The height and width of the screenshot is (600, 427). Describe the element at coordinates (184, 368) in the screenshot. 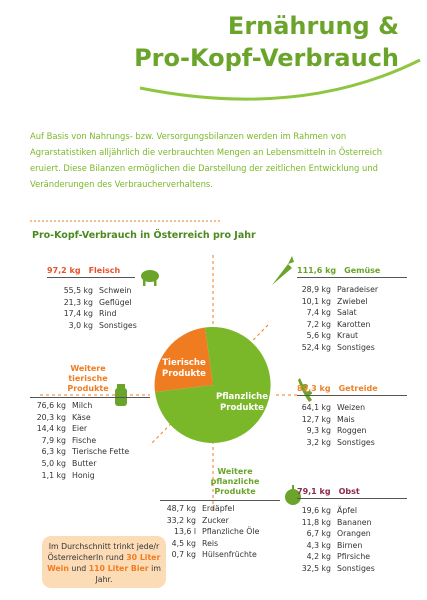

I see `pie-label: Tierische Produkte` at that location.